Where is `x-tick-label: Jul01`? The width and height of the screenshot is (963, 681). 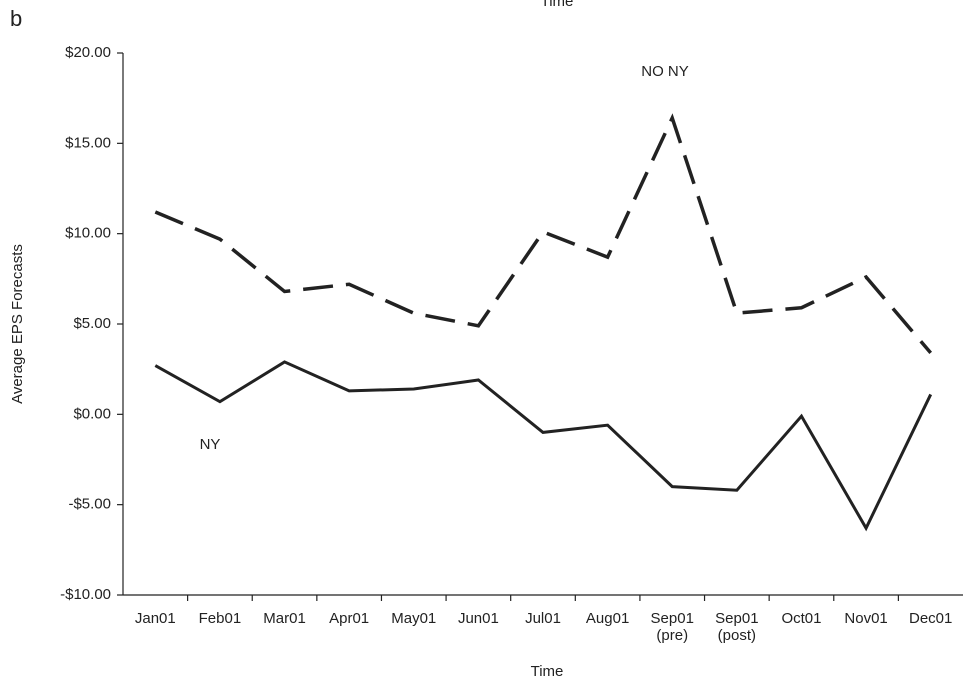 x-tick-label: Jul01 is located at coordinates (543, 618).